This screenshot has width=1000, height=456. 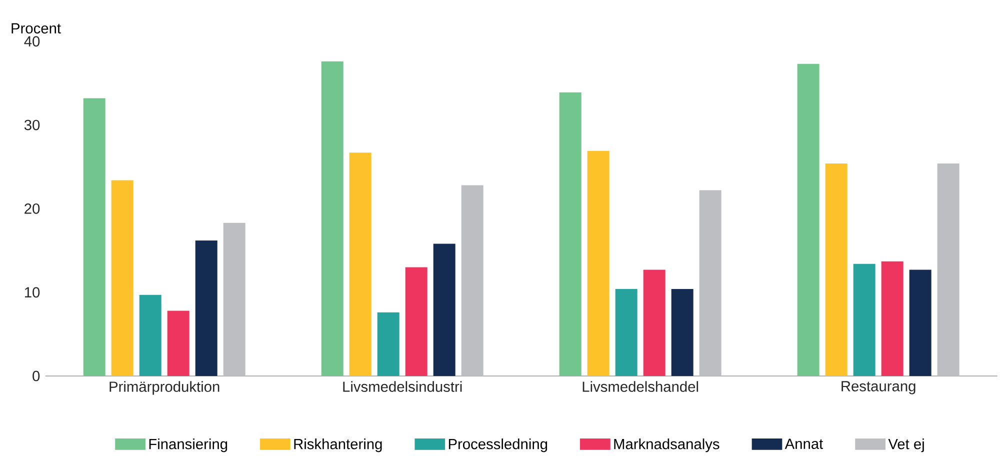 I want to click on x-tick-label: Primärproduktion, so click(x=165, y=388).